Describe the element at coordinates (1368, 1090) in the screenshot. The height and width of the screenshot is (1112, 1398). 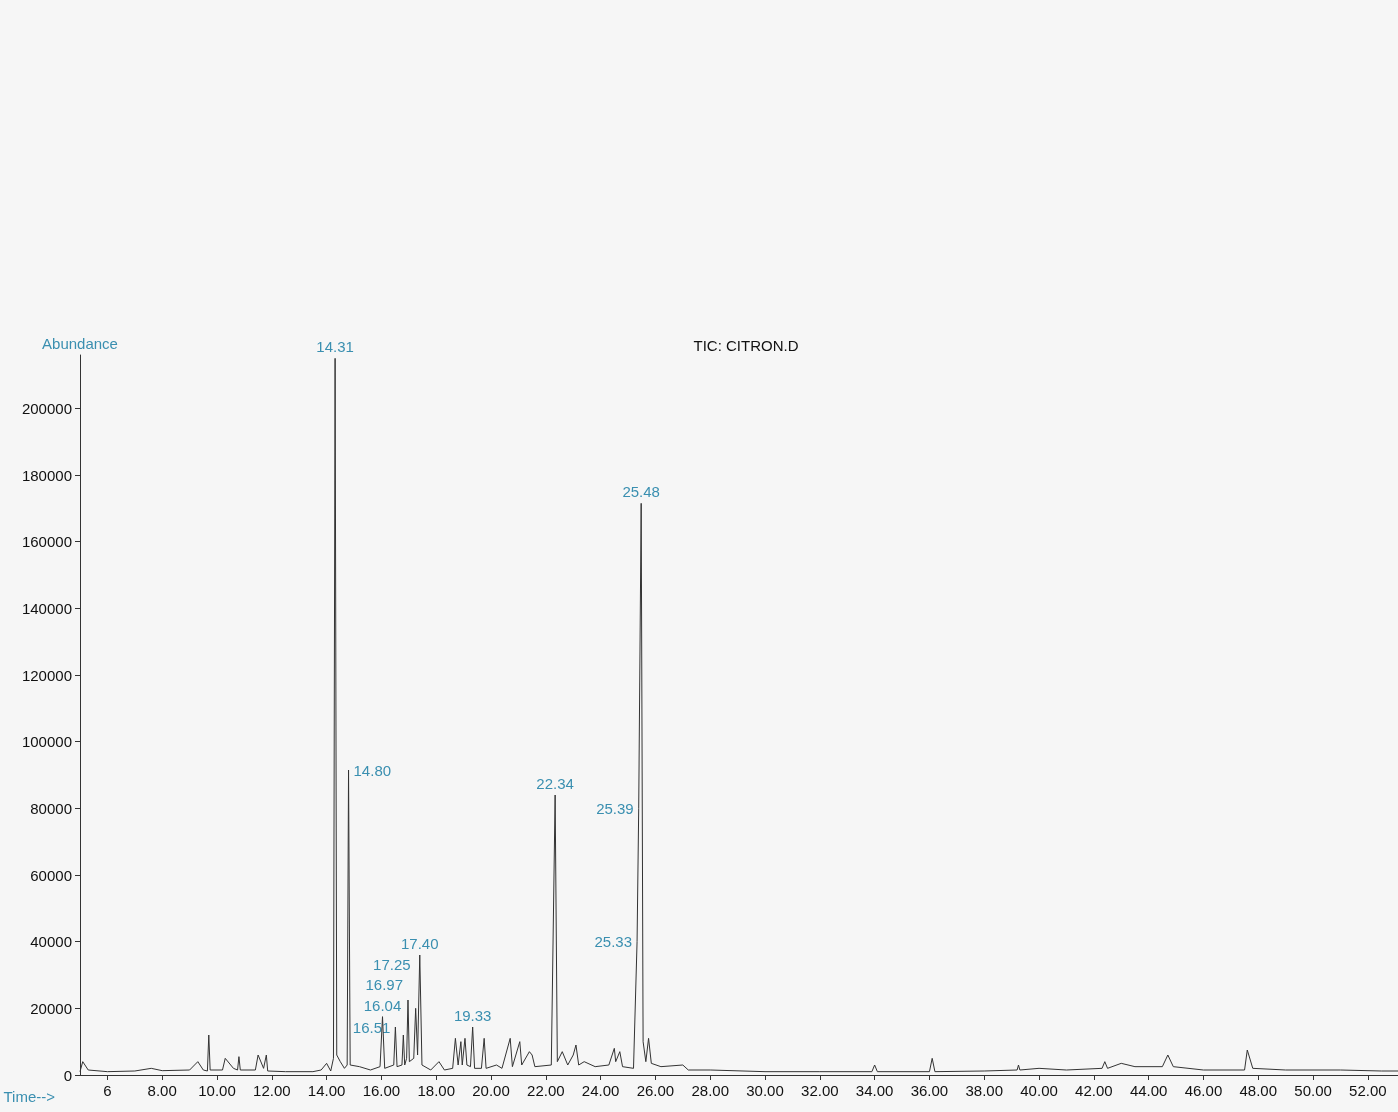
I see `x-tick-label: 52.00` at that location.